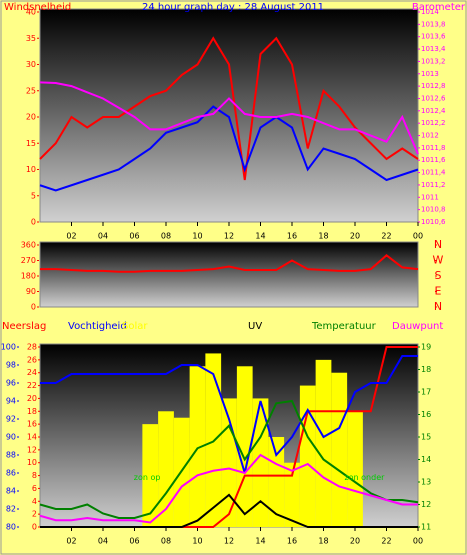 This screenshot has width=467, height=555. What do you see at coordinates (433, 173) in the screenshot?
I see `y-tick-label: 1011,4` at bounding box center [433, 173].